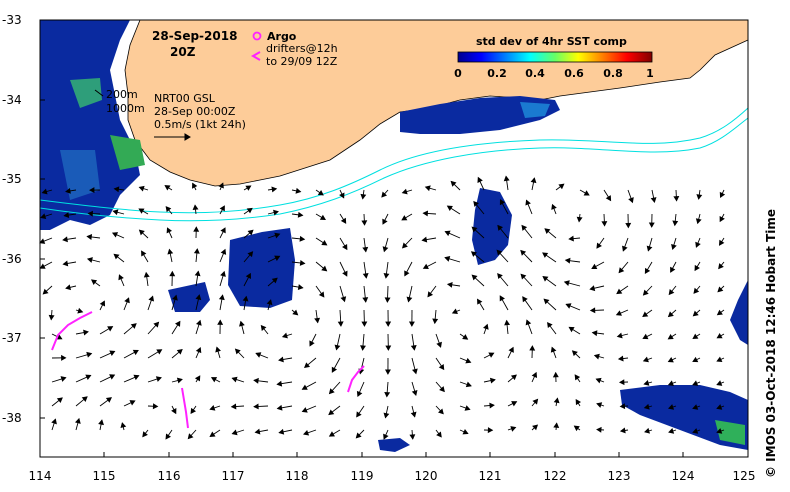  Describe the element at coordinates (257, 36) in the screenshot. I see `argo-marker-icon` at that location.